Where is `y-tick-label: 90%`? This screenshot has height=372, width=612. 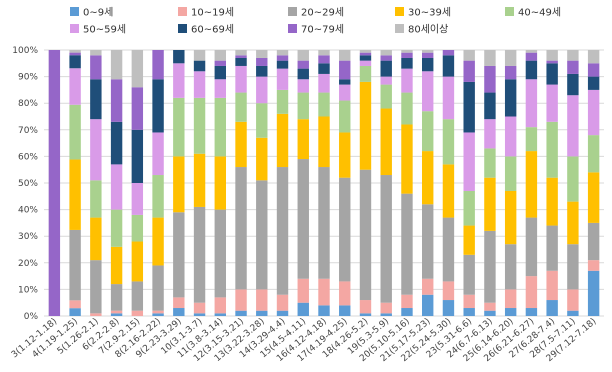 y-tick-label: 90% is located at coordinates (28, 78).